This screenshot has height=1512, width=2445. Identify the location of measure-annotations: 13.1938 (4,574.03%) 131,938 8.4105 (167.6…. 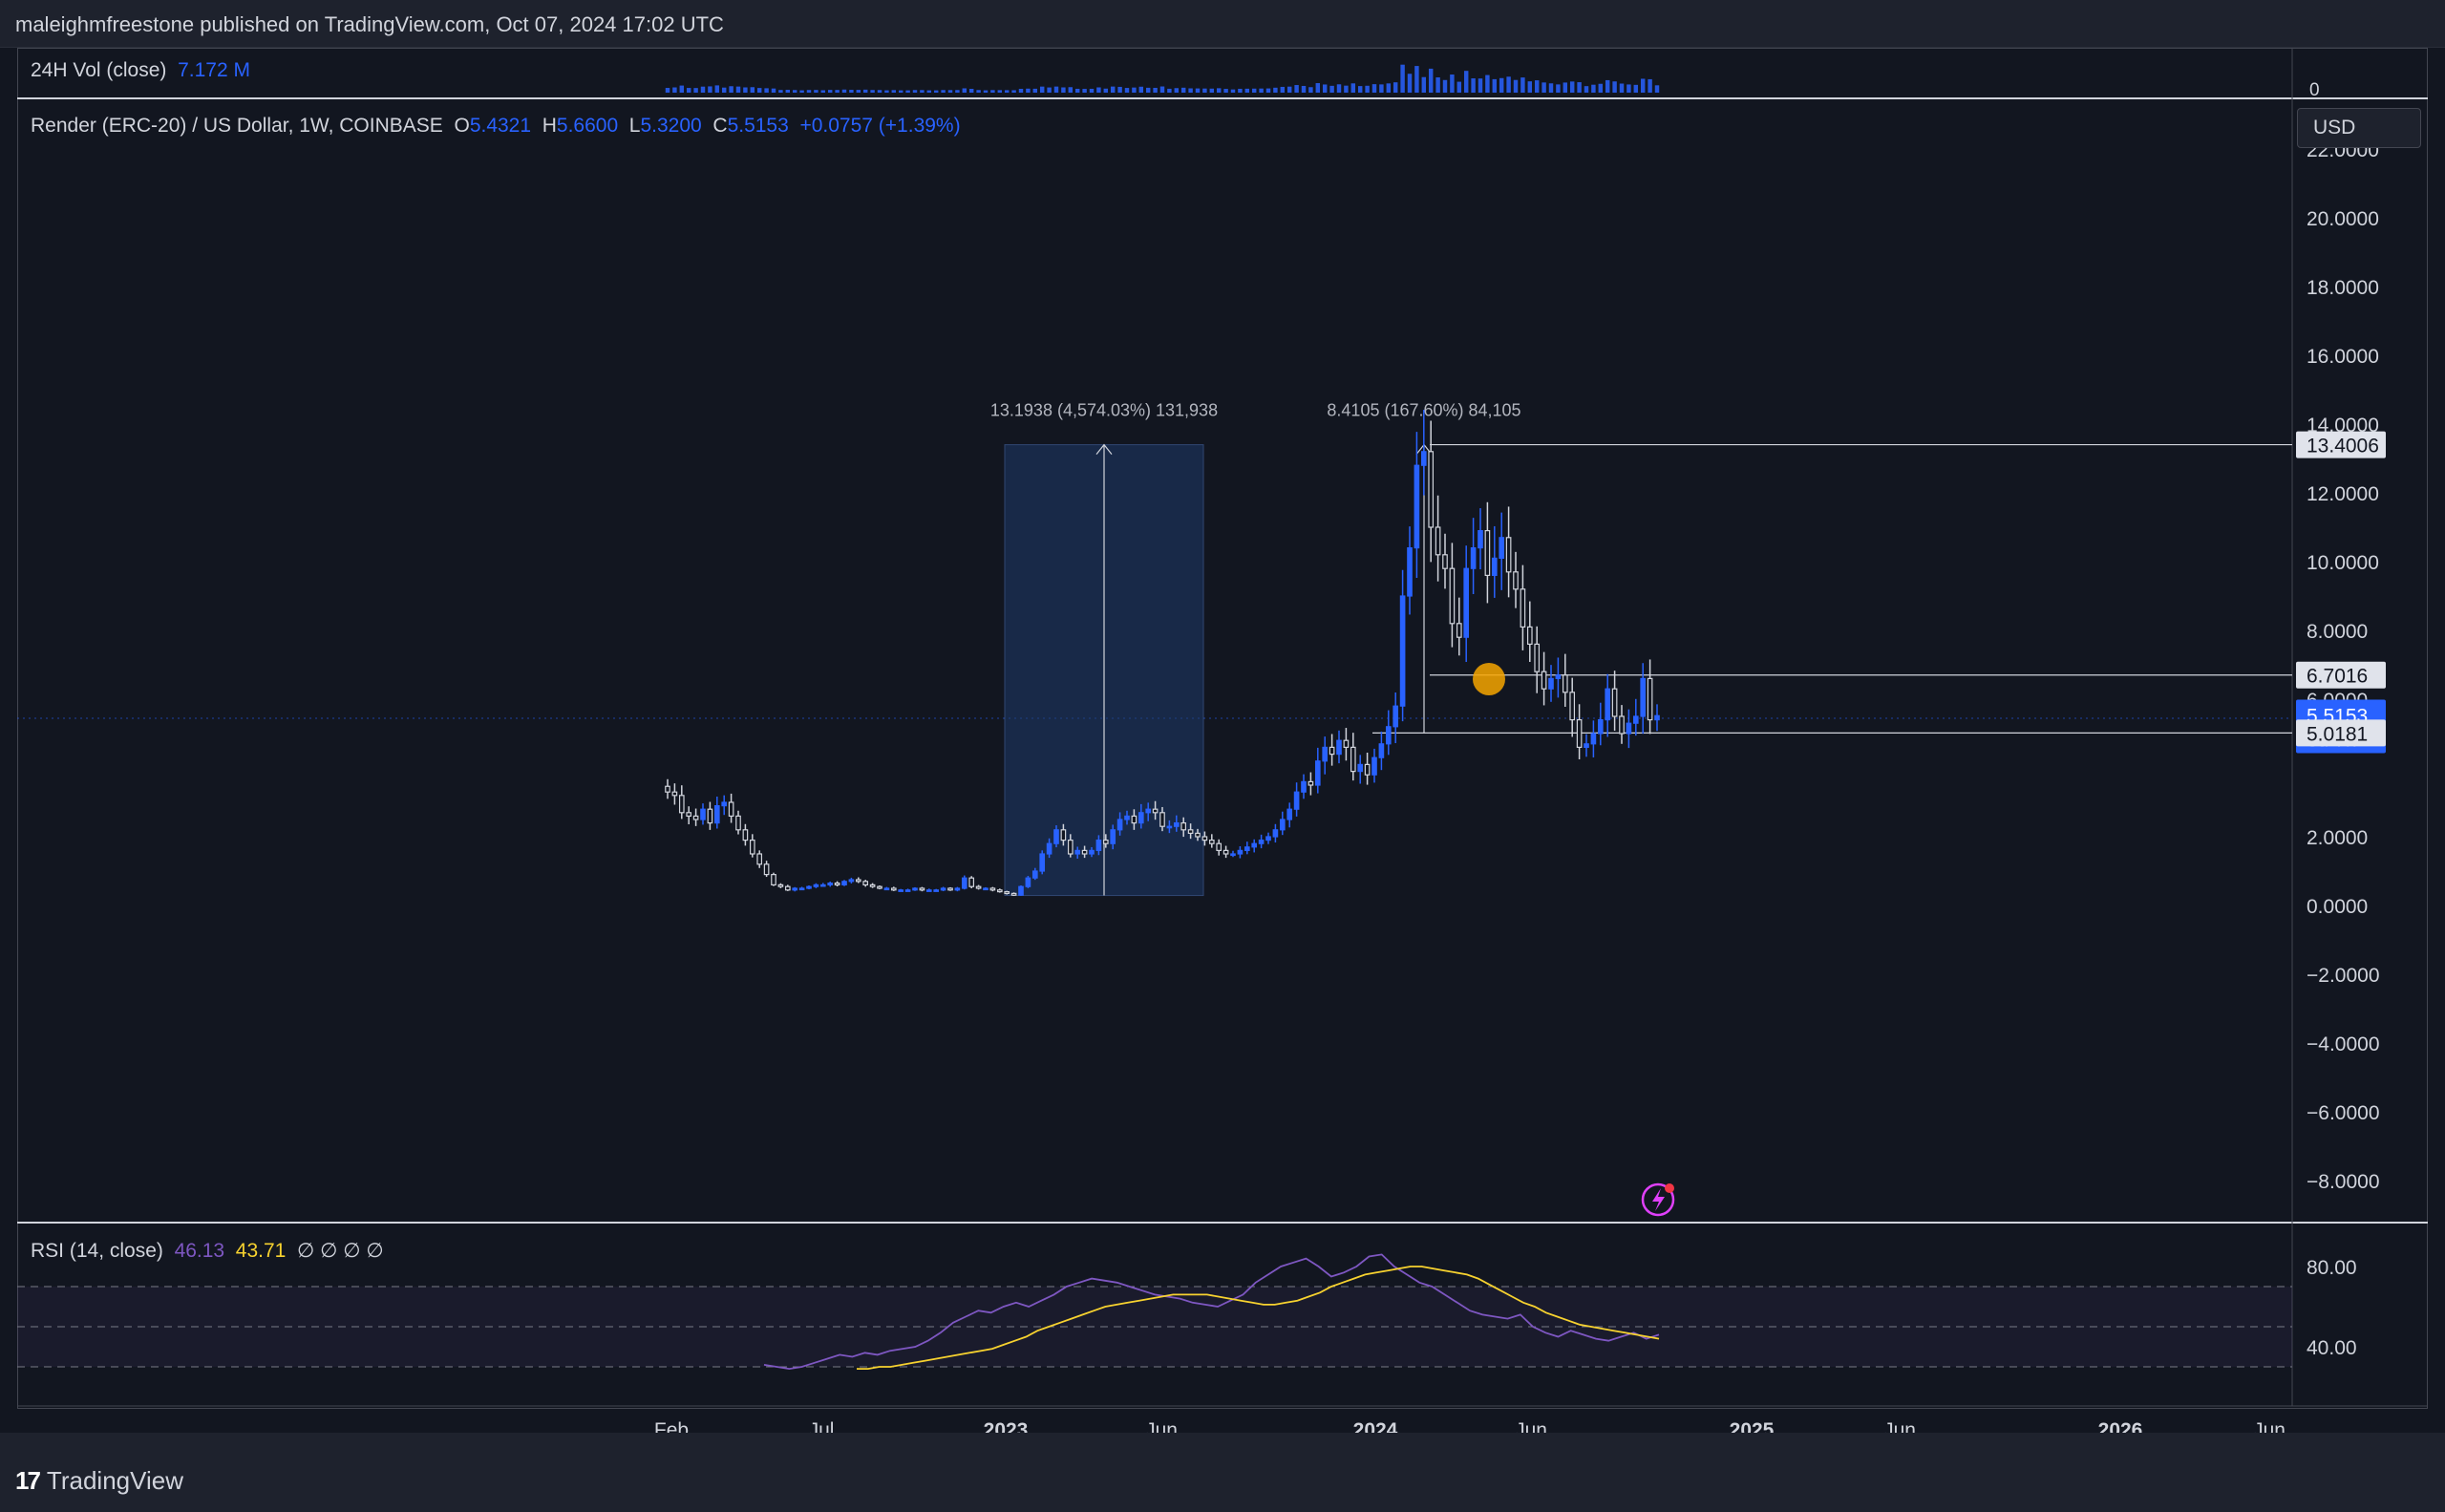
(1255, 649).